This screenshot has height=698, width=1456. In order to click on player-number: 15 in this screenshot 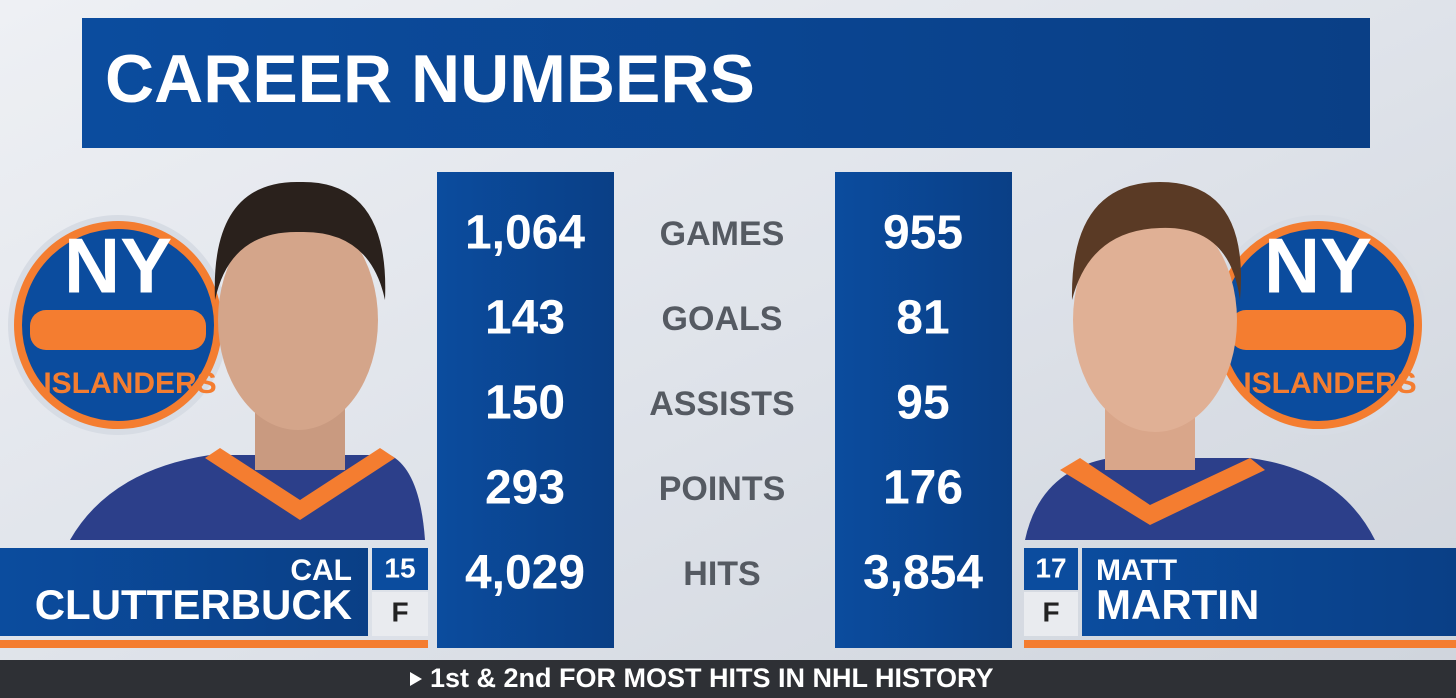, I will do `click(399, 567)`.